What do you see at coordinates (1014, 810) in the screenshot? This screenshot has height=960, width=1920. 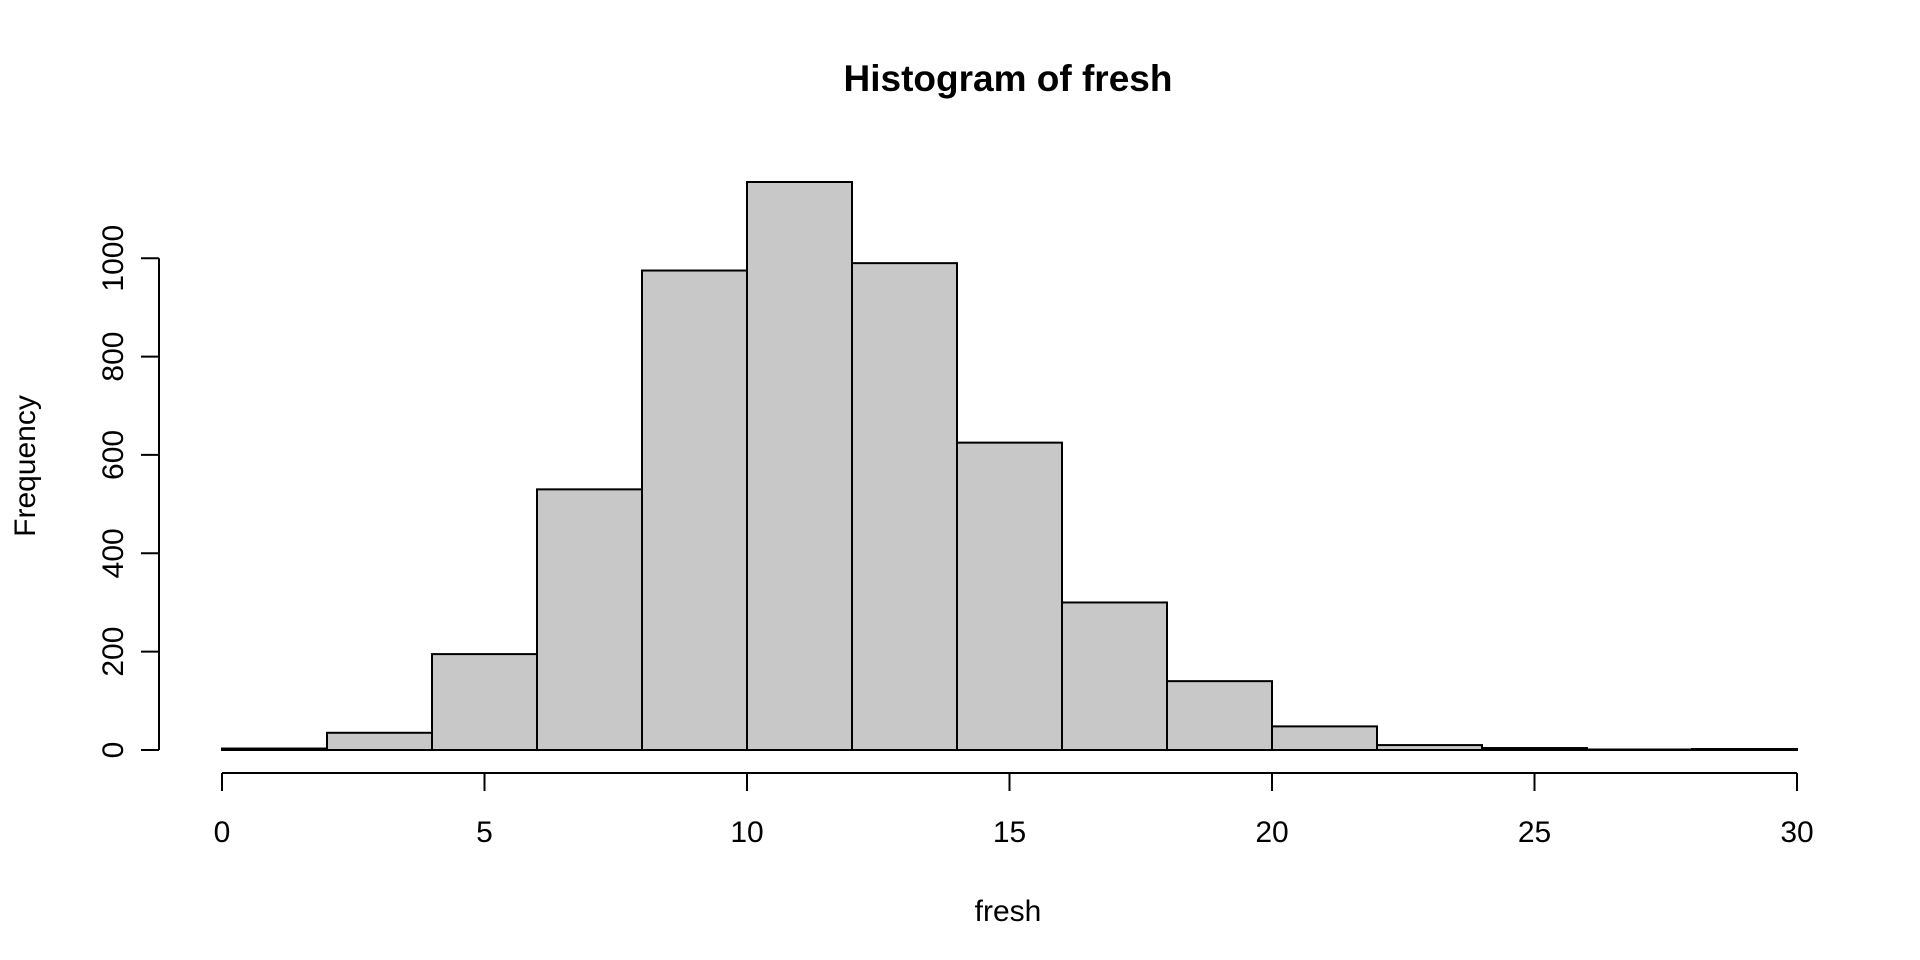 I see `x-axis: 0 5 10 15 20 25 30` at bounding box center [1014, 810].